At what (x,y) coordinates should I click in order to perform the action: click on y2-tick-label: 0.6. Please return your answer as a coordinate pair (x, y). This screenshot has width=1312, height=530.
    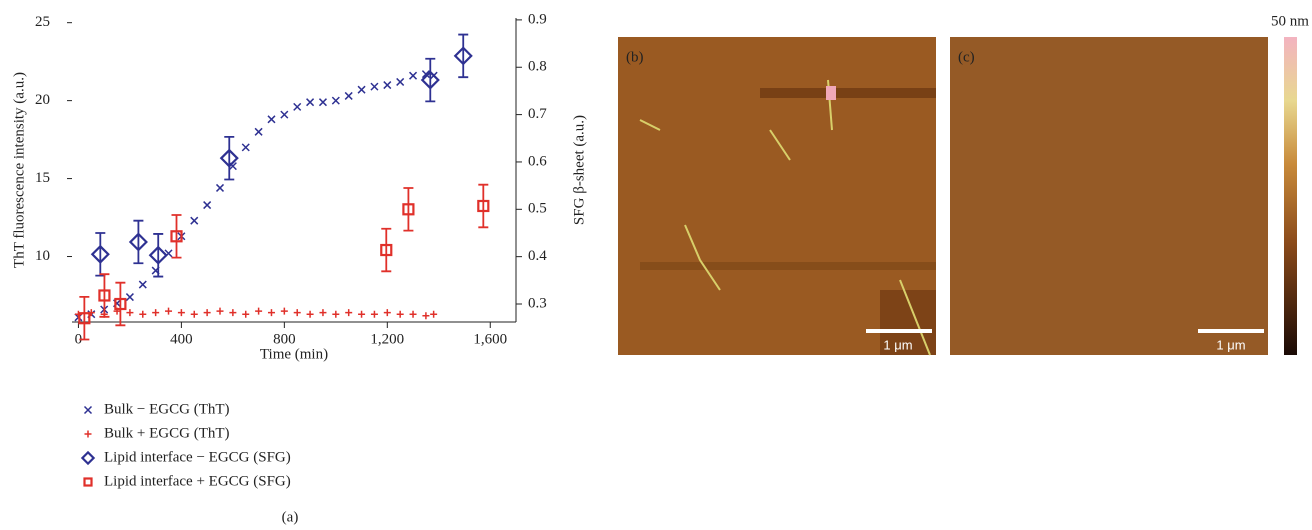
    Looking at the image, I should click on (537, 161).